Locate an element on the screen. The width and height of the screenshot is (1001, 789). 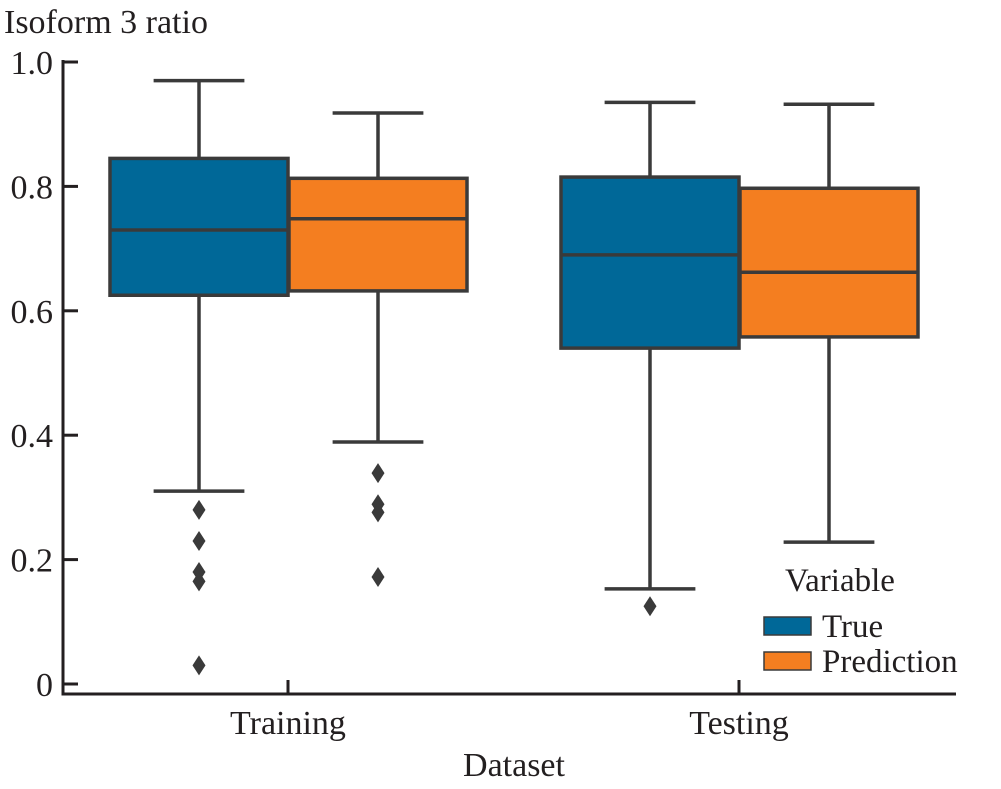
x-tick-label: Testing is located at coordinates (739, 723).